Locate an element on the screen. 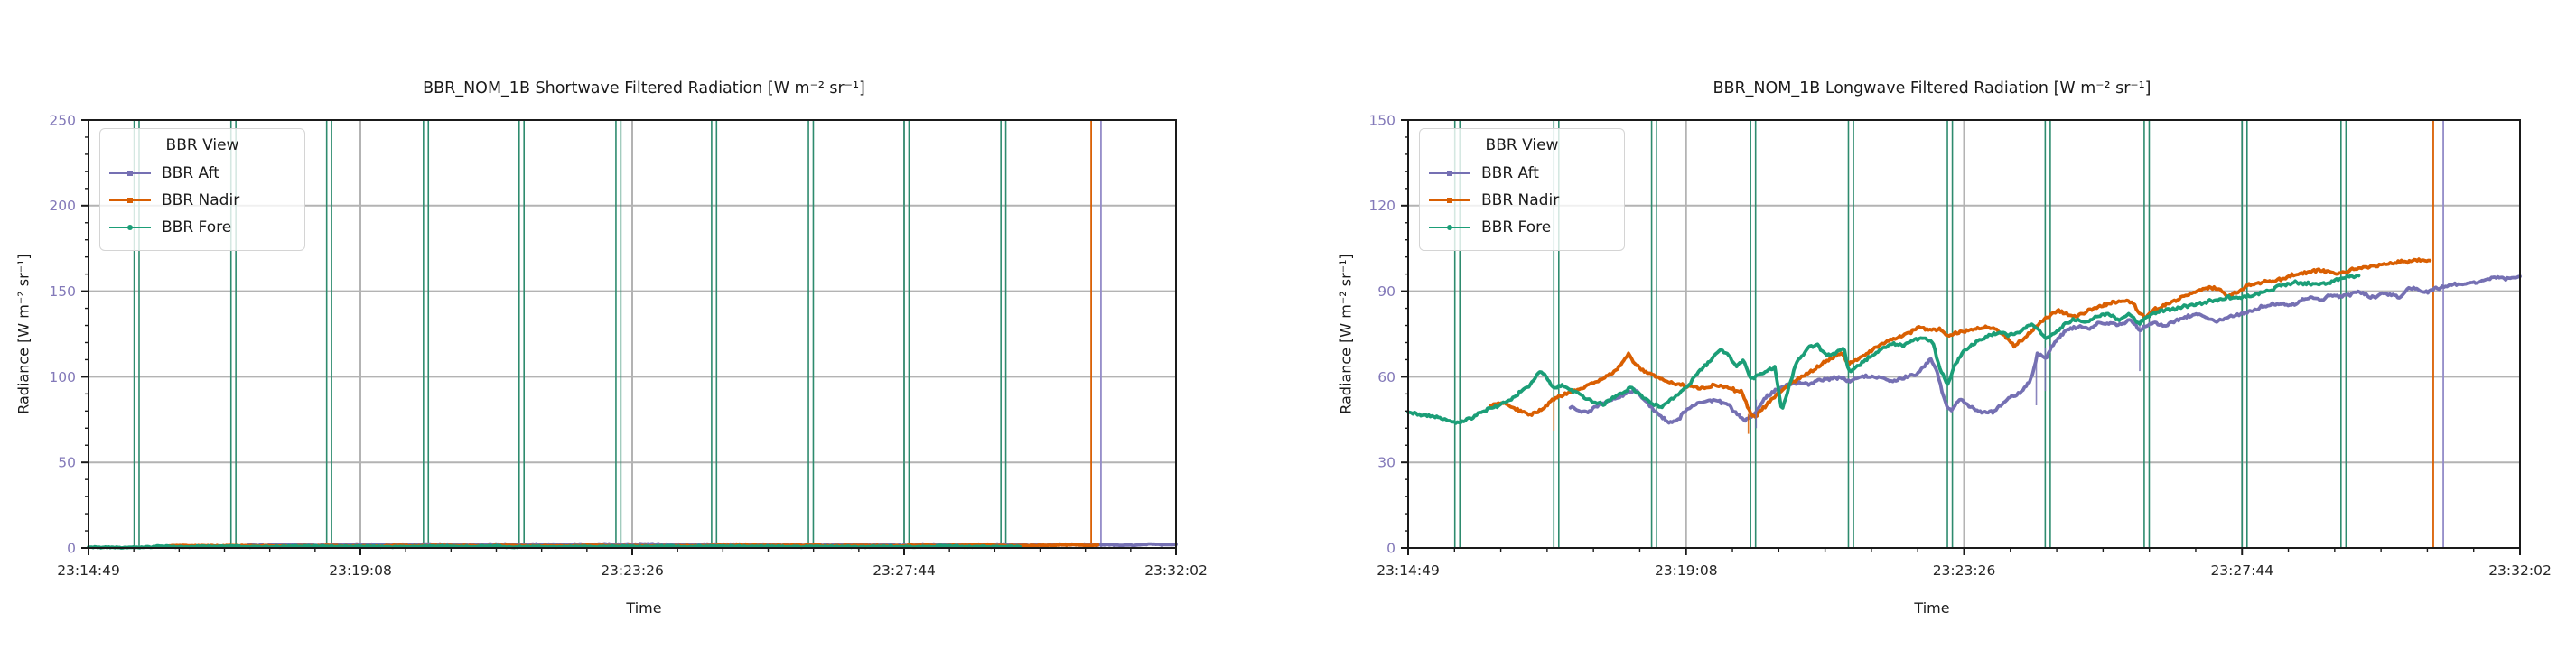 This screenshot has width=2576, height=668. y-tick-label: 60 is located at coordinates (1386, 377).